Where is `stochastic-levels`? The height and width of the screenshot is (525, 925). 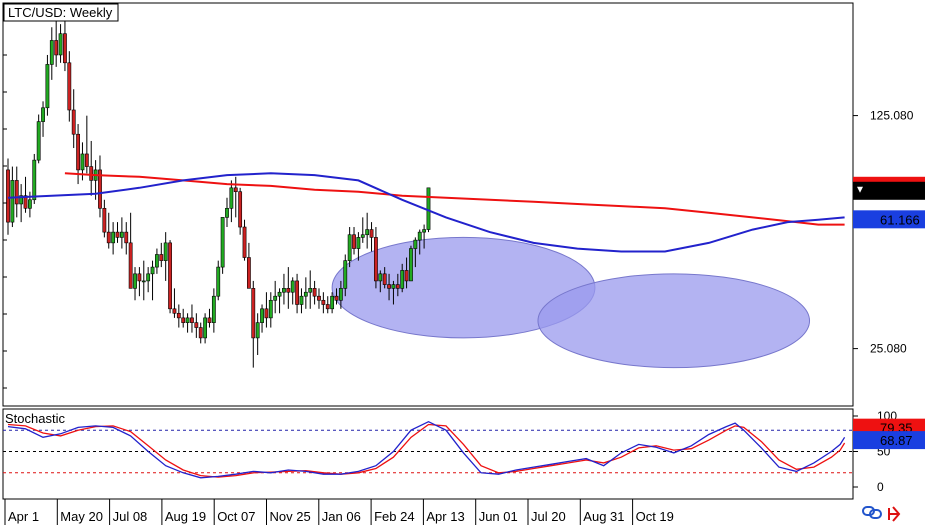 stochastic-levels is located at coordinates (428, 451).